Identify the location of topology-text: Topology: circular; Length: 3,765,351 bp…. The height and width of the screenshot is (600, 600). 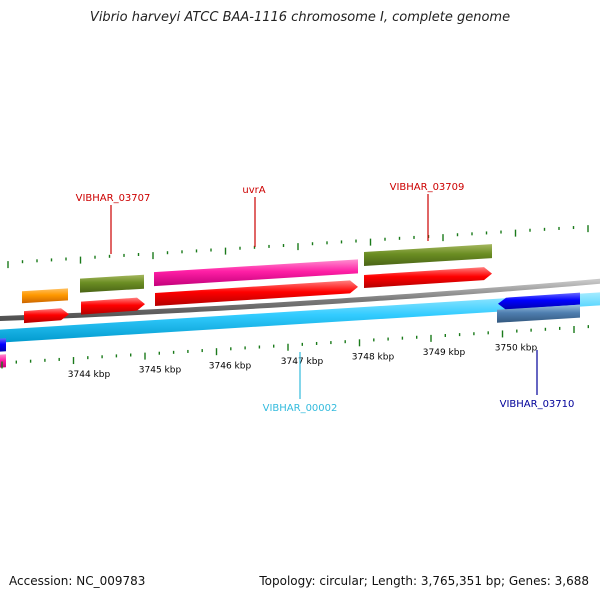
(424, 581).